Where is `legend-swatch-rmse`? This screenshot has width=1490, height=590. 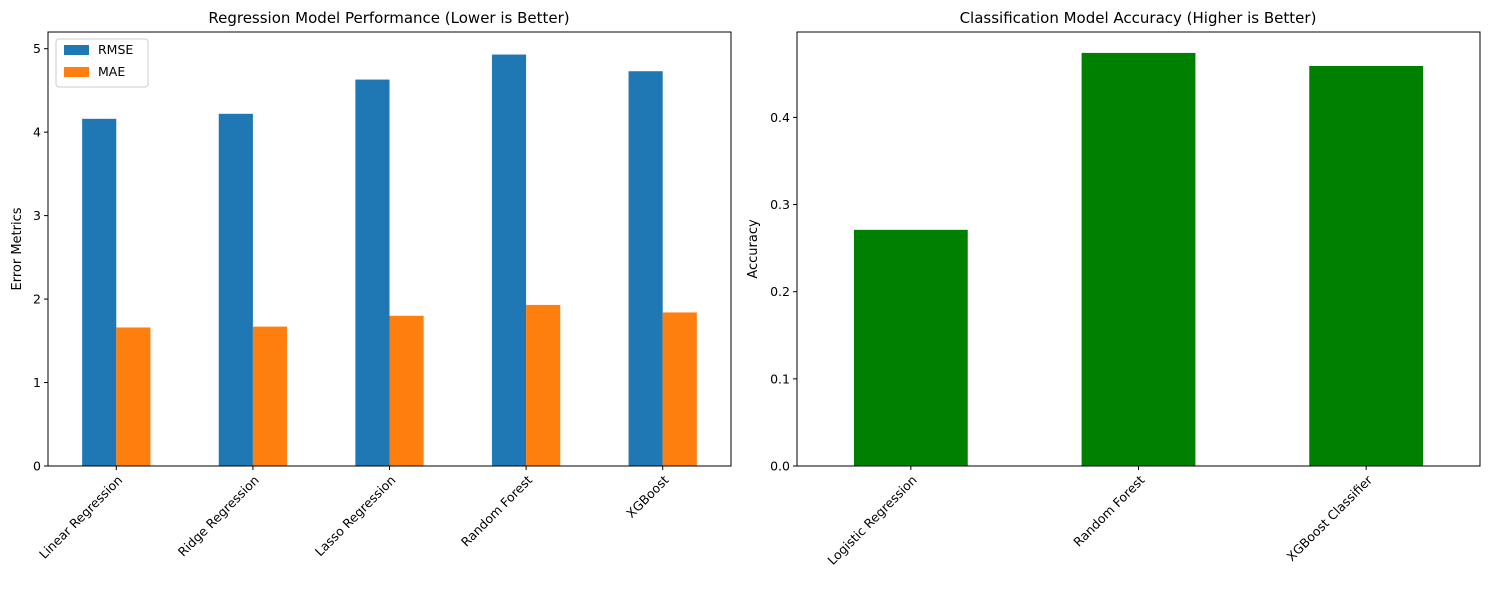 legend-swatch-rmse is located at coordinates (76, 50).